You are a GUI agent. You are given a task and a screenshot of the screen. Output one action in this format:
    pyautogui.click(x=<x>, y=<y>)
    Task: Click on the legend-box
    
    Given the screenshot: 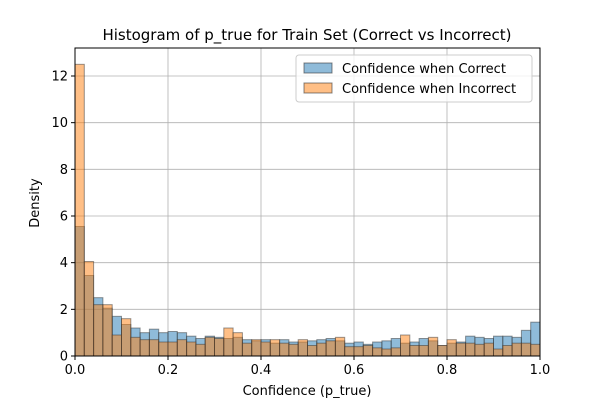 What is the action you would take?
    pyautogui.click(x=414, y=78)
    